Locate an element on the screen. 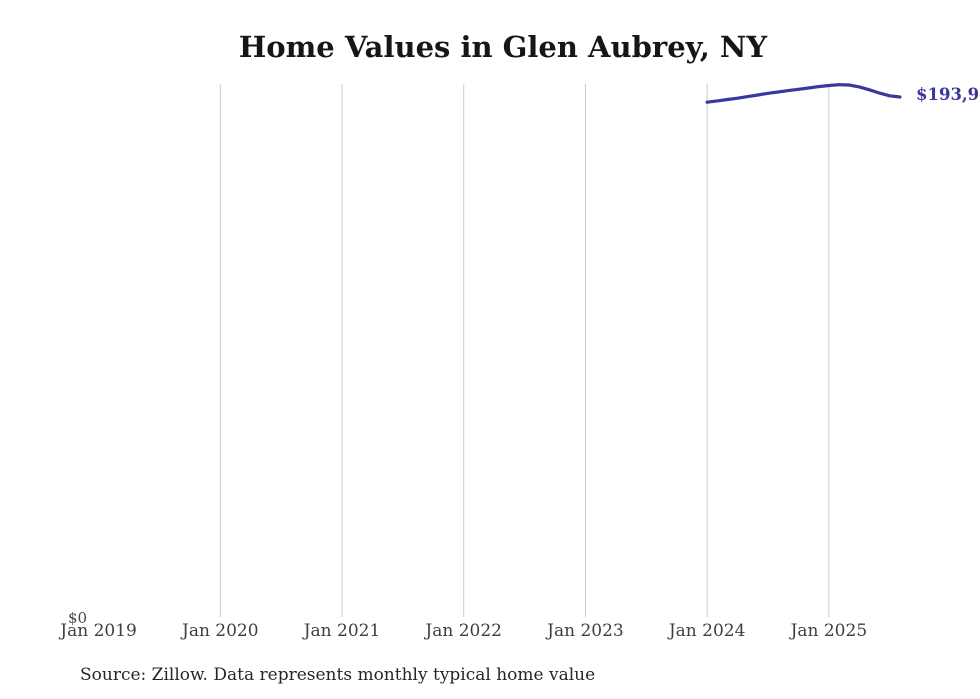  x-axis-label: Jan 2019 is located at coordinates (98, 631).